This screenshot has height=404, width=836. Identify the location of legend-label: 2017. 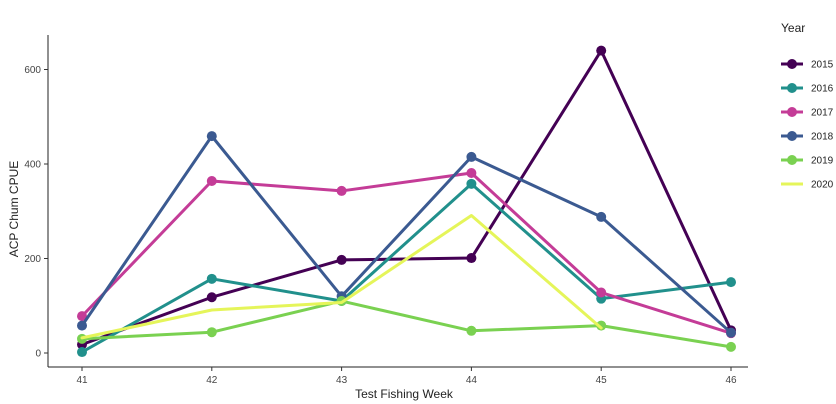
(822, 113).